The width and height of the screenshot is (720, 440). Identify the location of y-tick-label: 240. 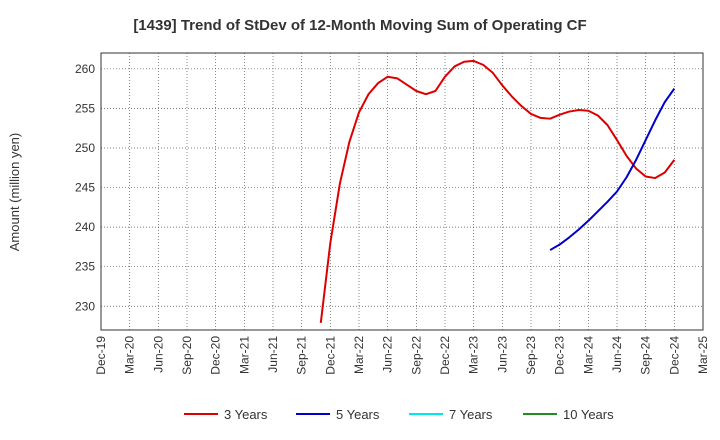
(85, 227).